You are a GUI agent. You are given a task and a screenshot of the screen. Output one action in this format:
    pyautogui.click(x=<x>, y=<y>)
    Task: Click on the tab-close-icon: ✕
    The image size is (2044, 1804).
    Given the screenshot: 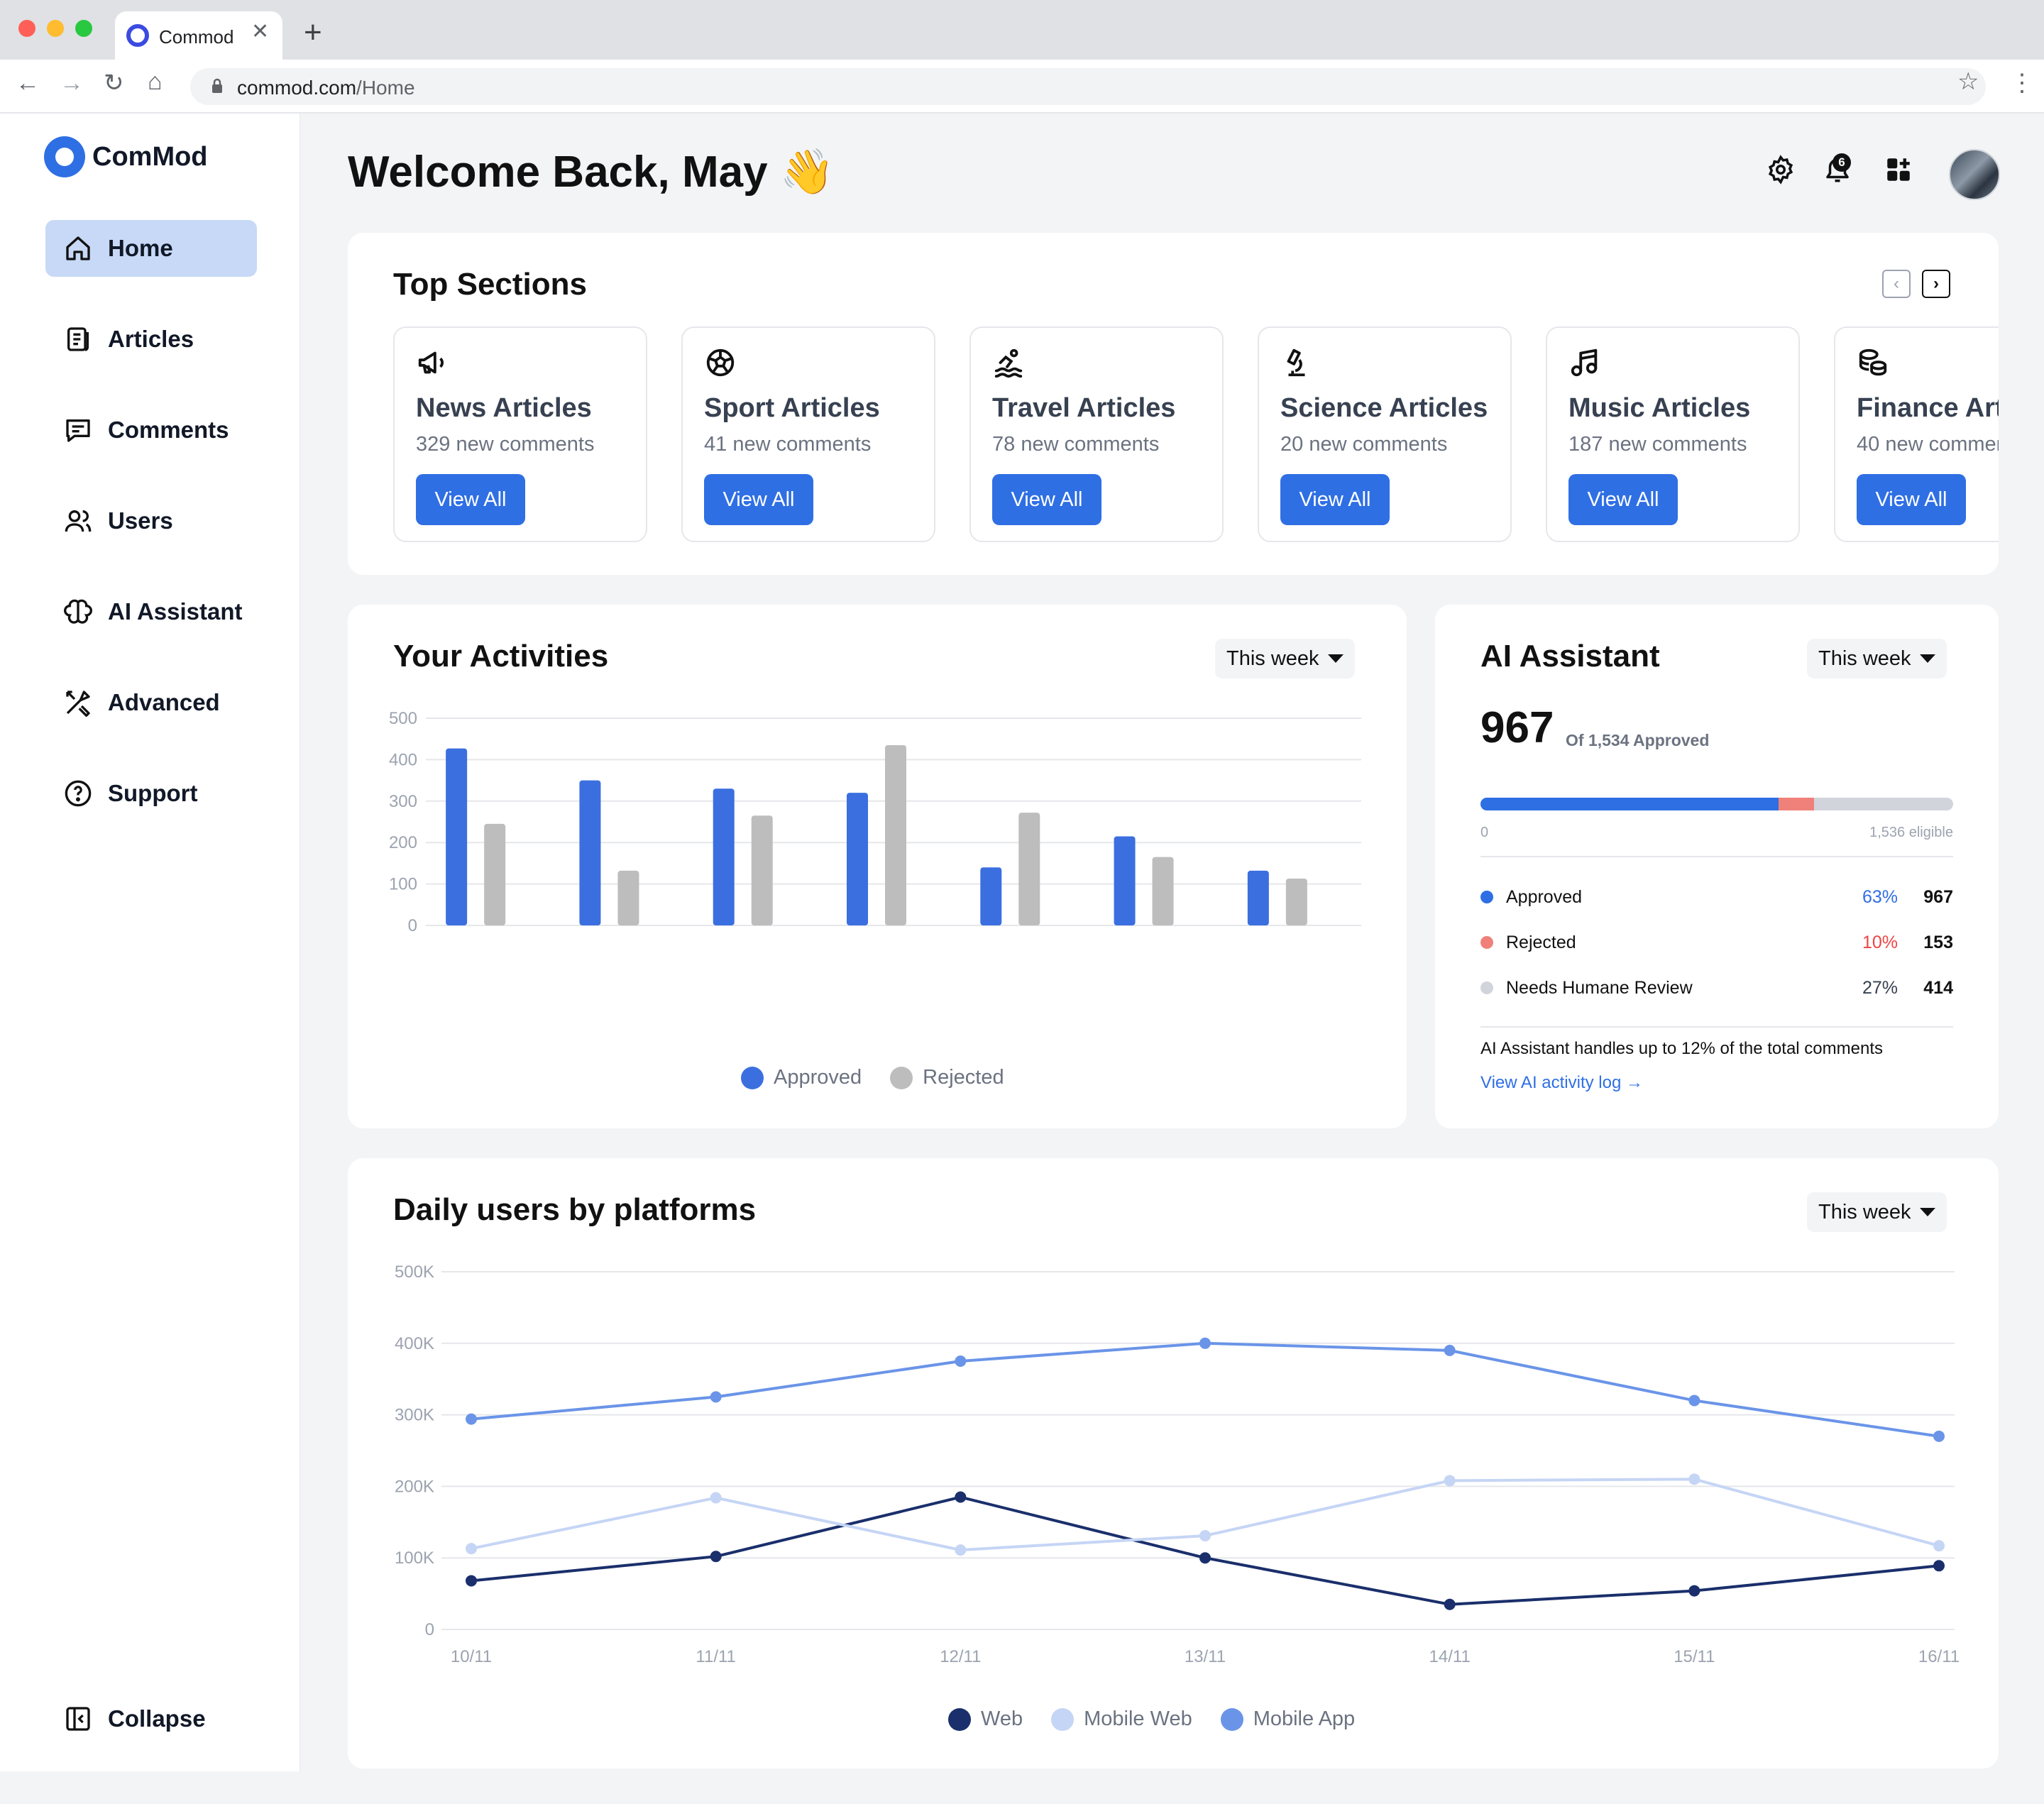 What is the action you would take?
    pyautogui.click(x=260, y=32)
    